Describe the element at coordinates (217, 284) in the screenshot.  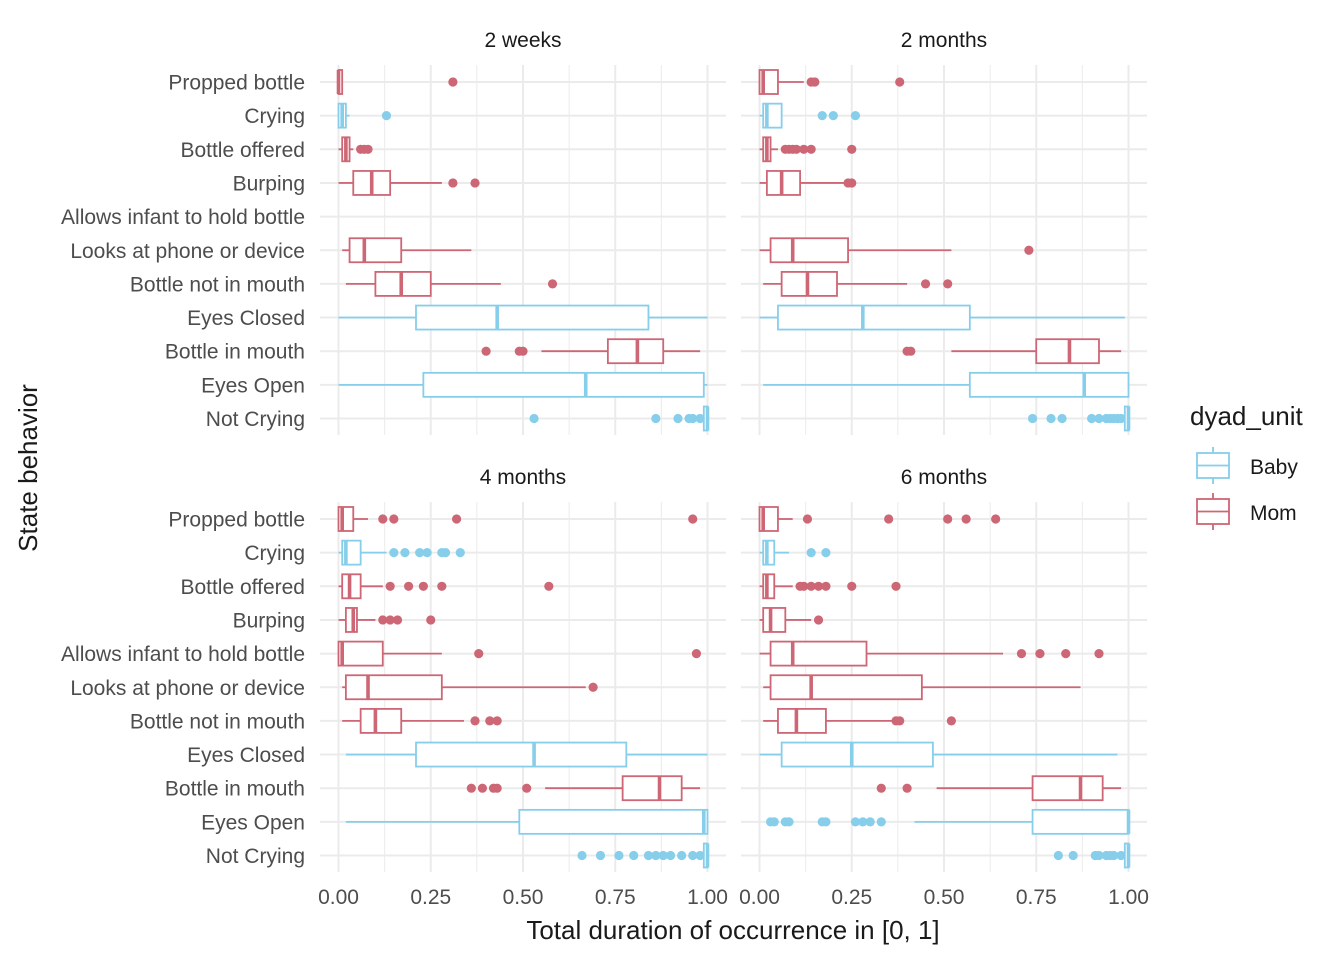
I see `y-tick-label: Bottle not in mouth` at that location.